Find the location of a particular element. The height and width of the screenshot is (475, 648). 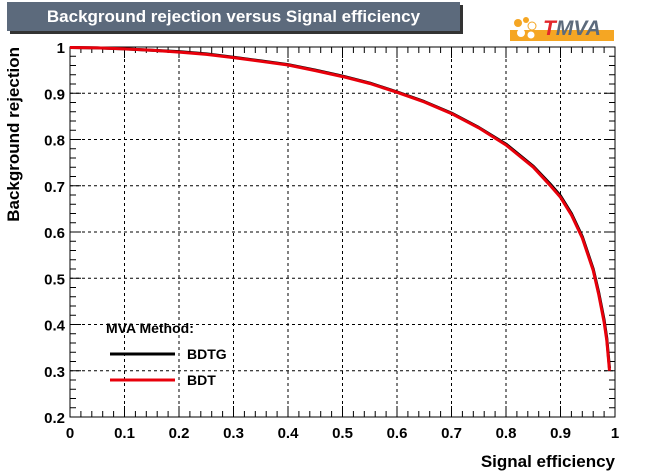

y-tick-label: 0.2 is located at coordinates (54, 418).